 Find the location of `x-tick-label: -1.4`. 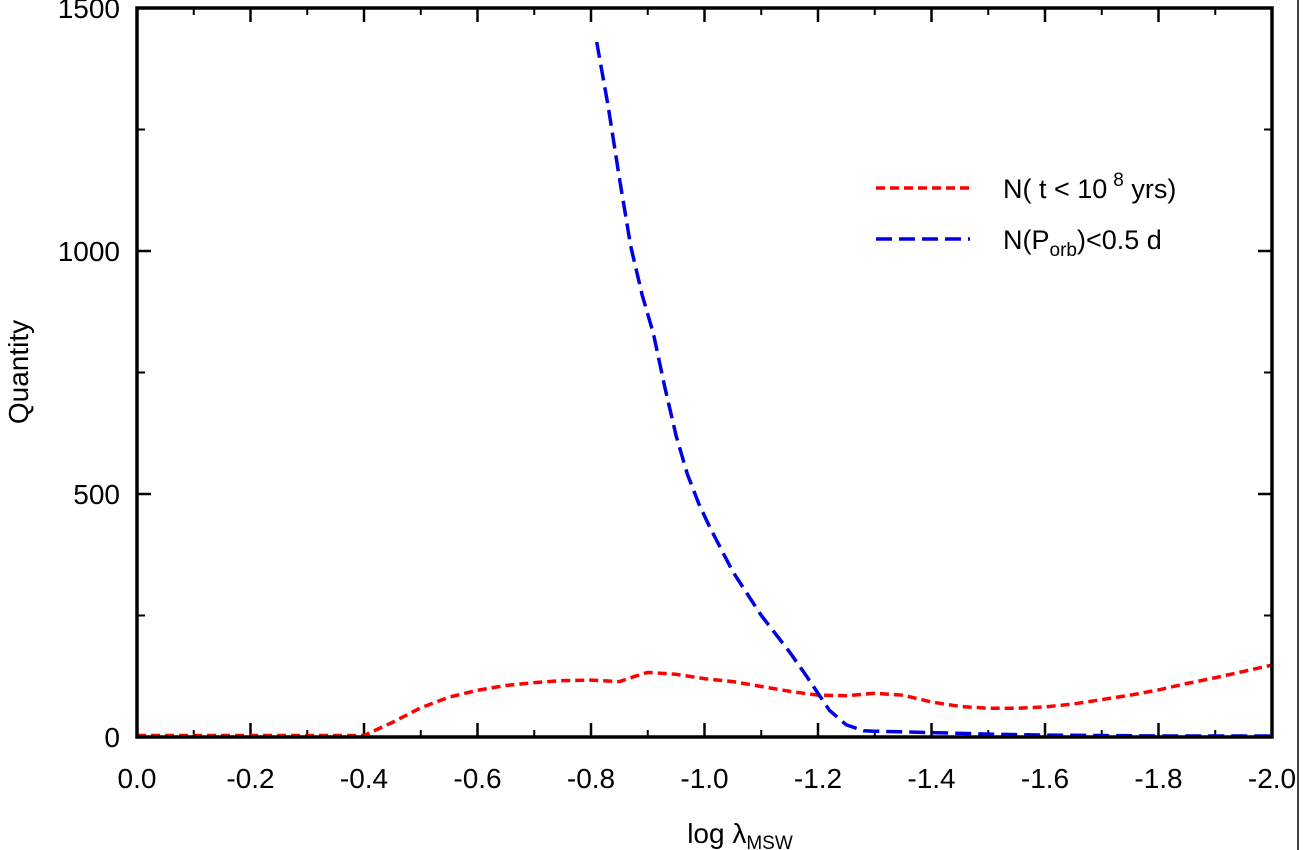

x-tick-label: -1.4 is located at coordinates (931, 778).